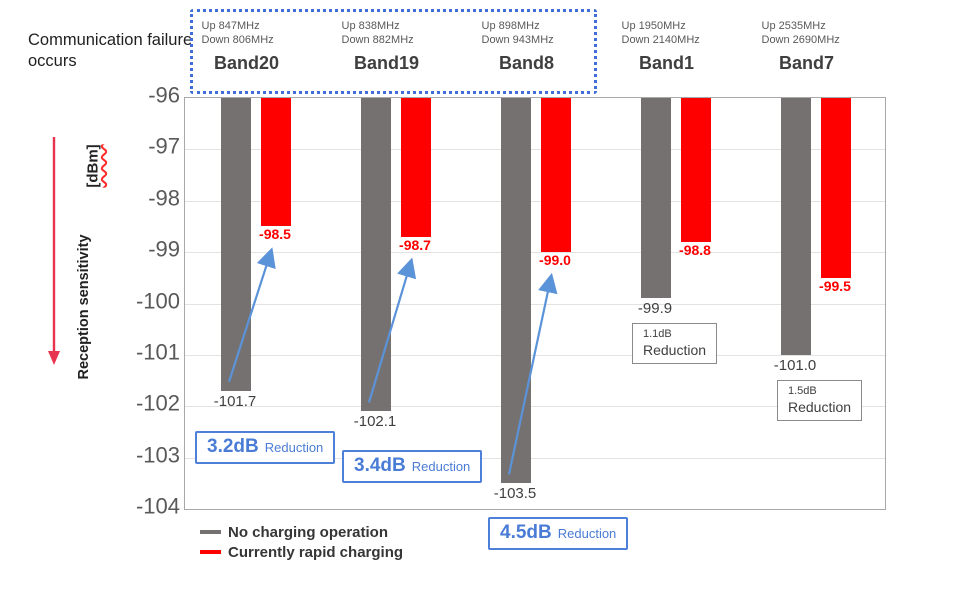 The height and width of the screenshot is (589, 953). What do you see at coordinates (54, 251) in the screenshot?
I see `sensitivity-decrease-arrow` at bounding box center [54, 251].